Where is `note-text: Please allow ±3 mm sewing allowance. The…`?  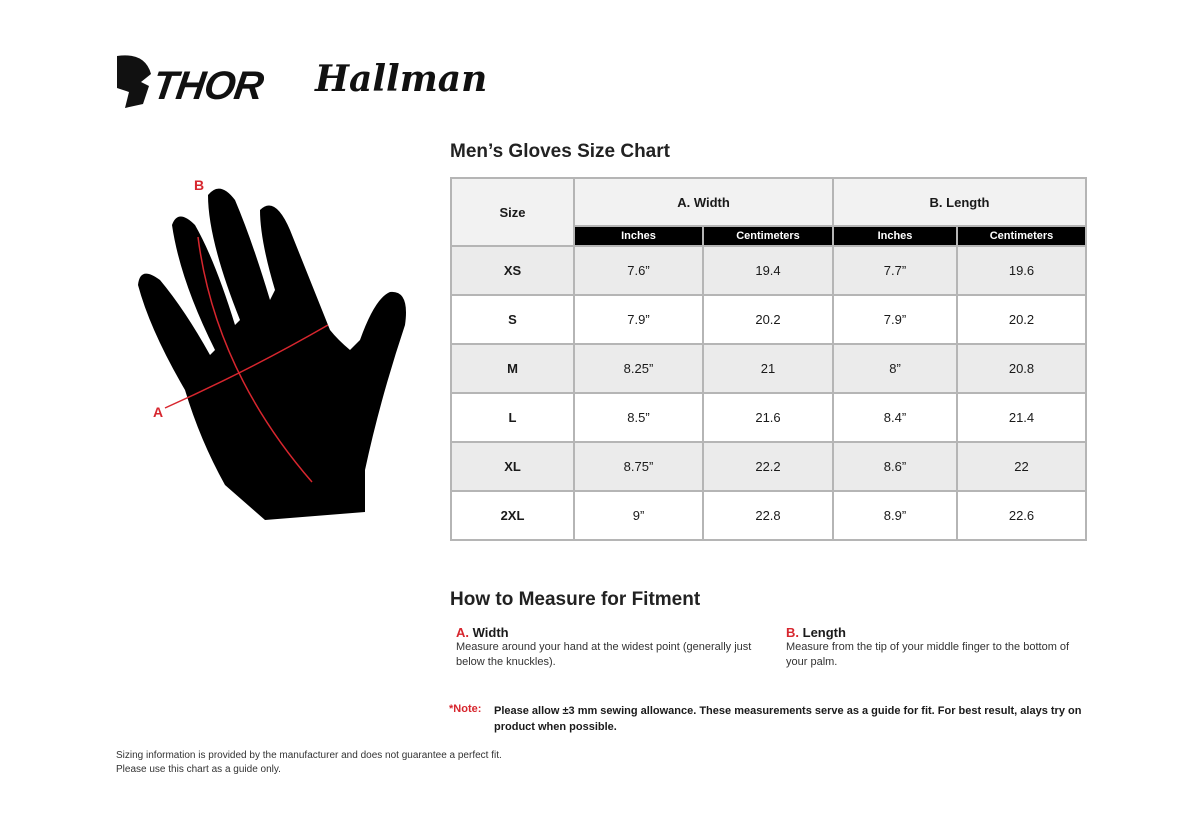 note-text: Please allow ±3 mm sewing allowance. The… is located at coordinates (788, 719).